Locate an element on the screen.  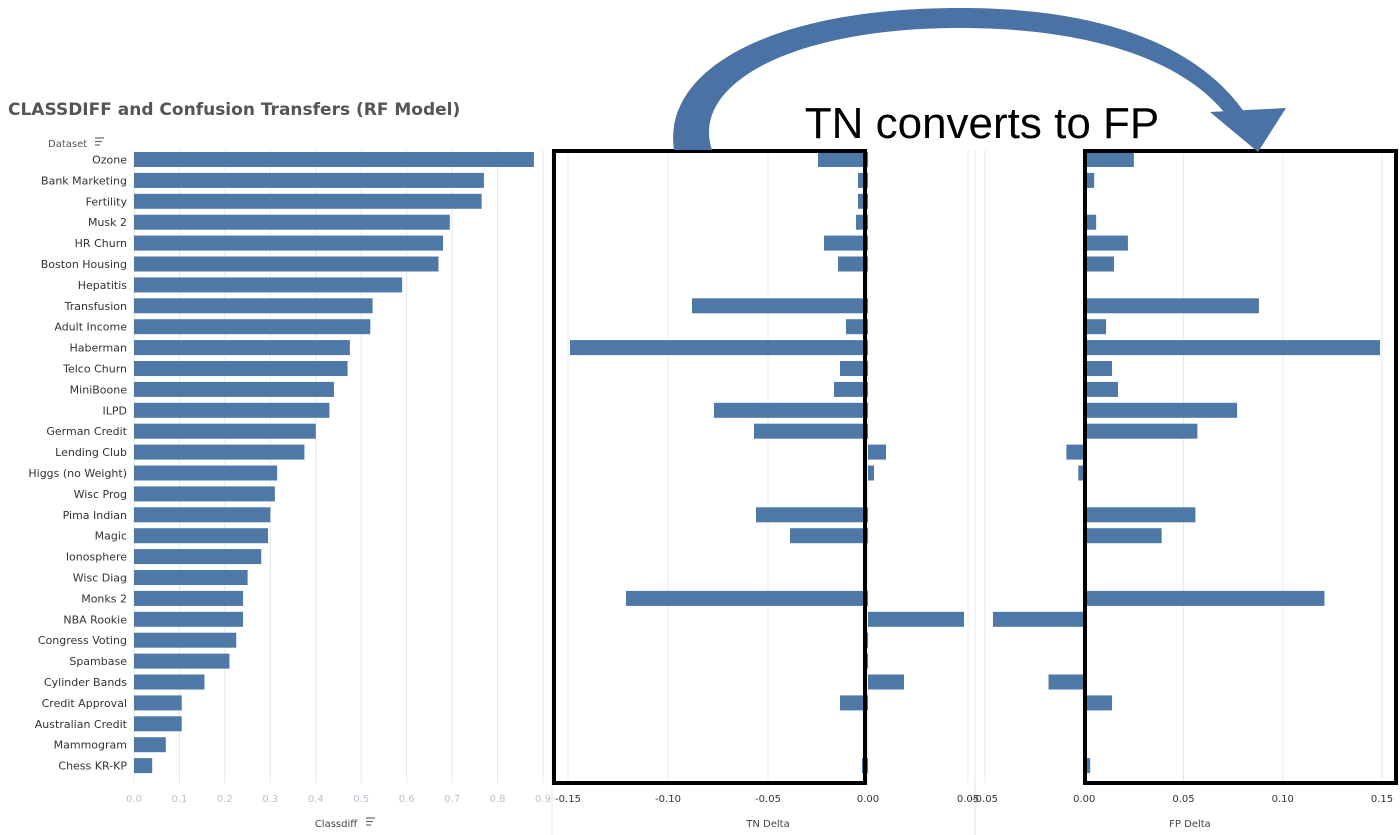
category-label: German Credit is located at coordinates (86, 431).